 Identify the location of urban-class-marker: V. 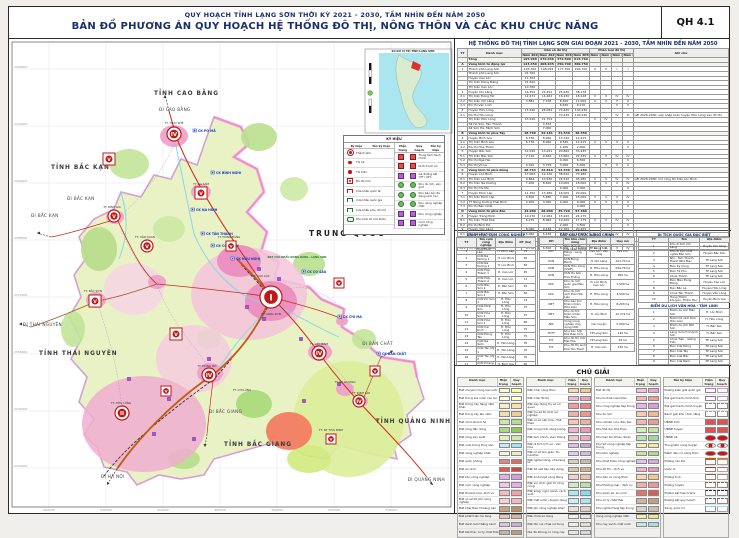
(147, 246).